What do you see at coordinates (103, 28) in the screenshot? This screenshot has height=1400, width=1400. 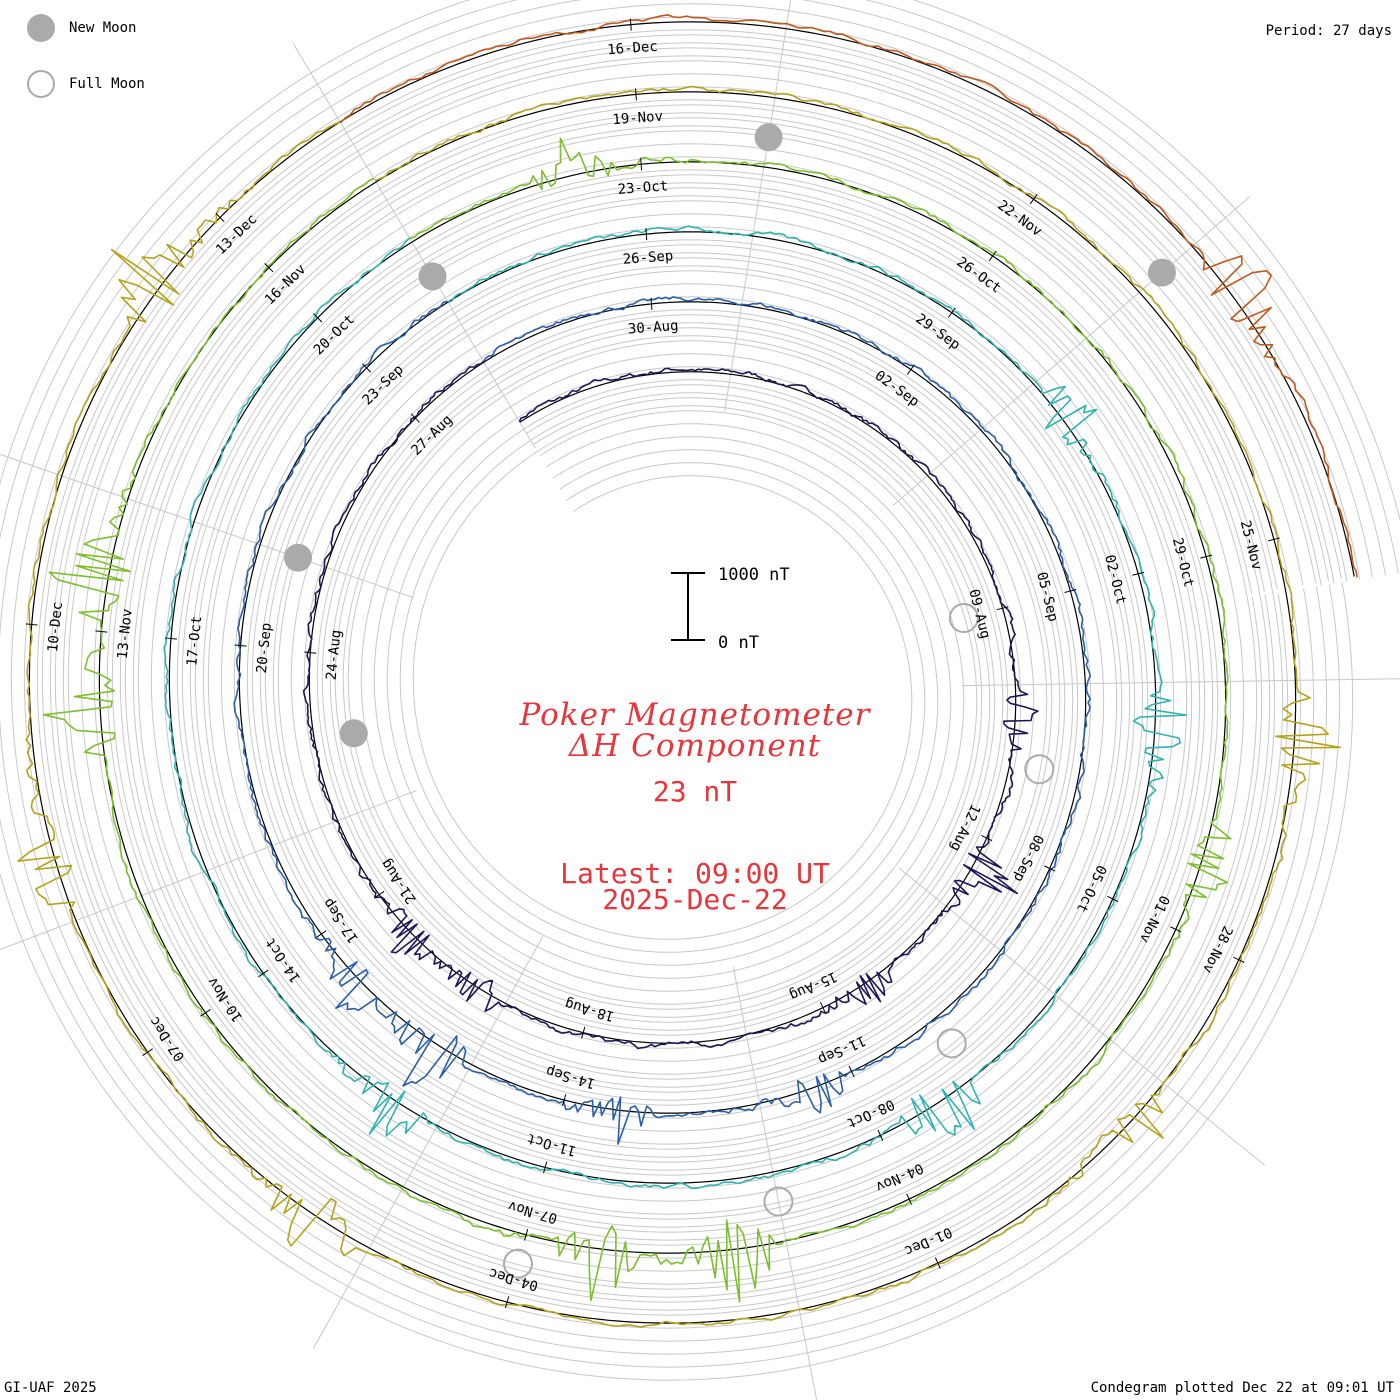 I see `legend-new-moon-label: New Moon` at bounding box center [103, 28].